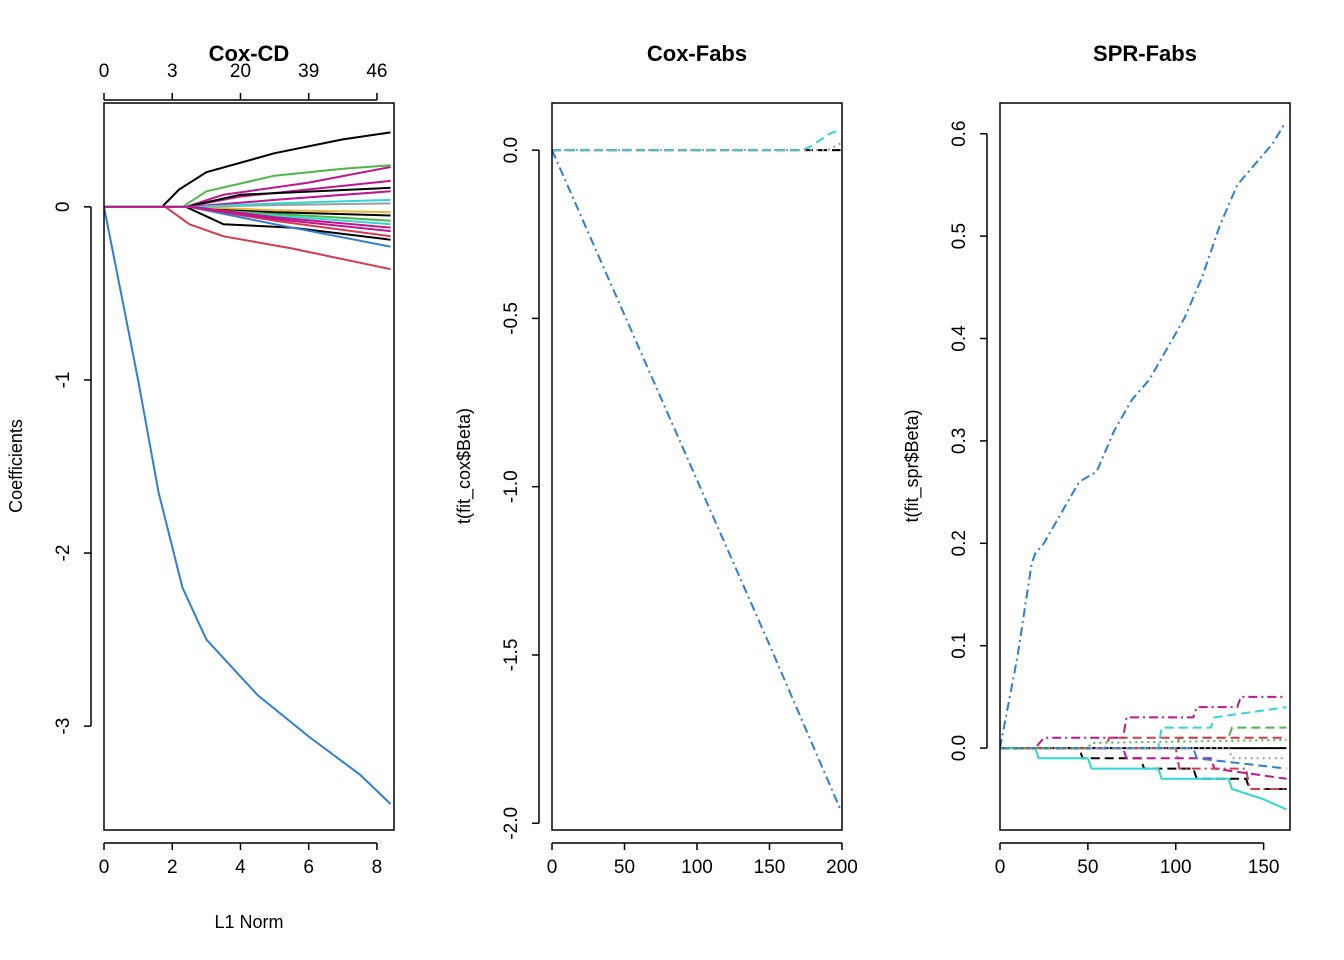 The height and width of the screenshot is (960, 1344). What do you see at coordinates (104, 71) in the screenshot?
I see `top-tick-label: 0` at bounding box center [104, 71].